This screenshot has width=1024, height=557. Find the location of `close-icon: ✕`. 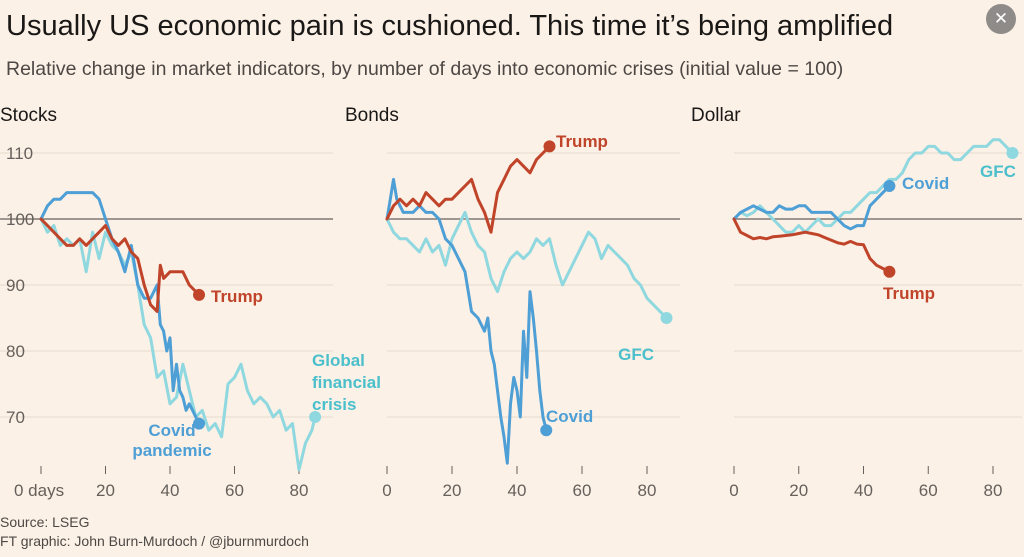

close-icon: ✕ is located at coordinates (1001, 19).